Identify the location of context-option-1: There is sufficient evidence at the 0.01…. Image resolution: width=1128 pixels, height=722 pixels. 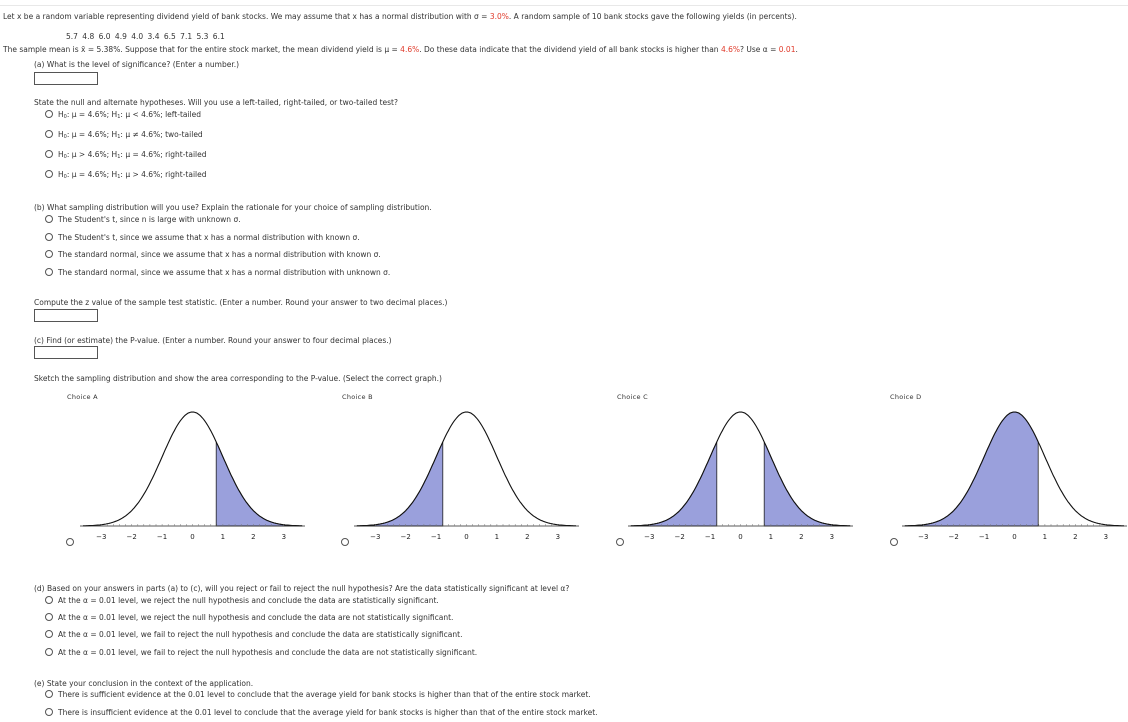
(318, 694).